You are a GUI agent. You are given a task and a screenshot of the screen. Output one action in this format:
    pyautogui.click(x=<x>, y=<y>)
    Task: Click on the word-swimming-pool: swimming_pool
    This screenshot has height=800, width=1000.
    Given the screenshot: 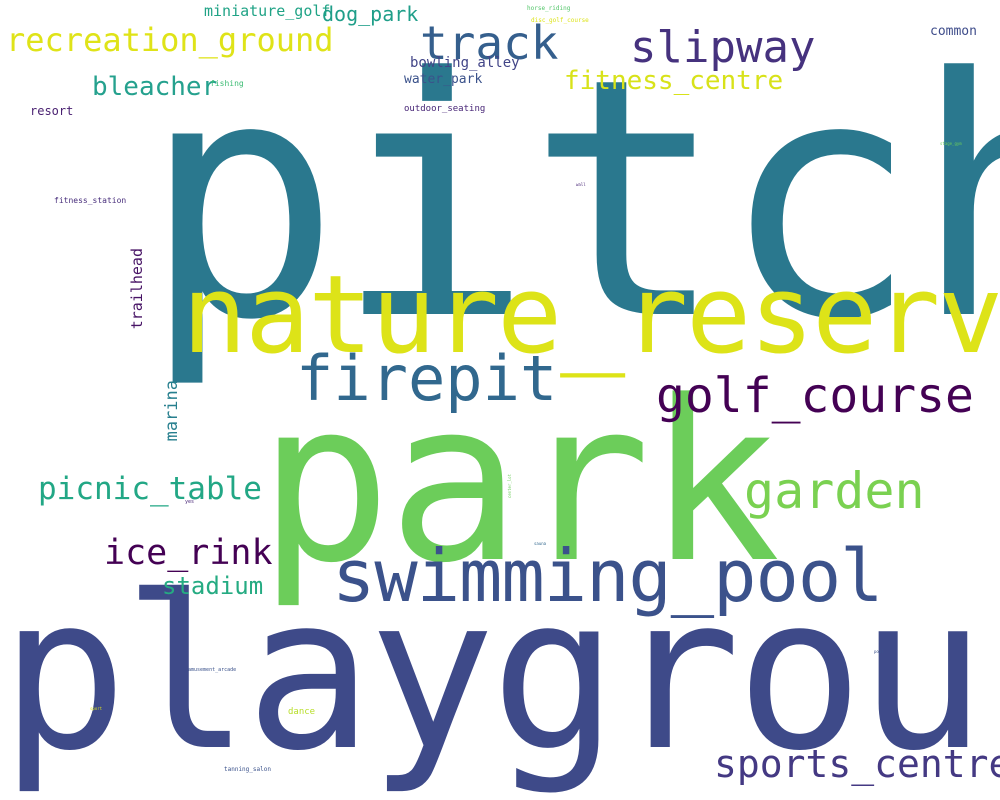 What is the action you would take?
    pyautogui.click(x=608, y=576)
    